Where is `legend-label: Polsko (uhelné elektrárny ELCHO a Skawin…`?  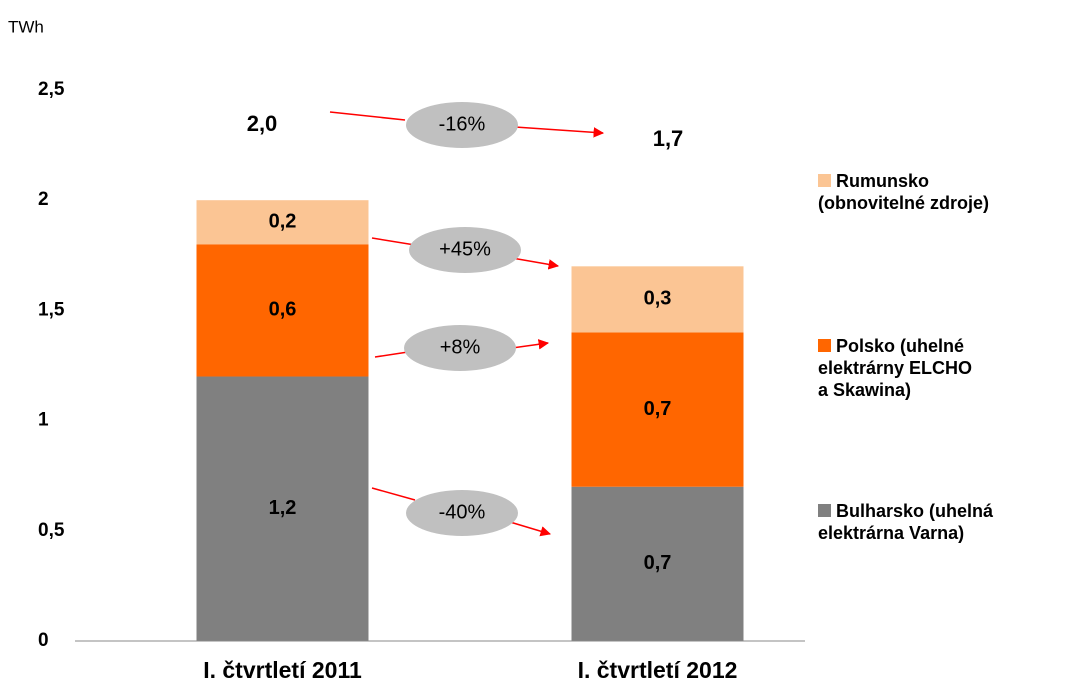
legend-label: Polsko (uhelné elektrárny ELCHO a Skawin… is located at coordinates (895, 368).